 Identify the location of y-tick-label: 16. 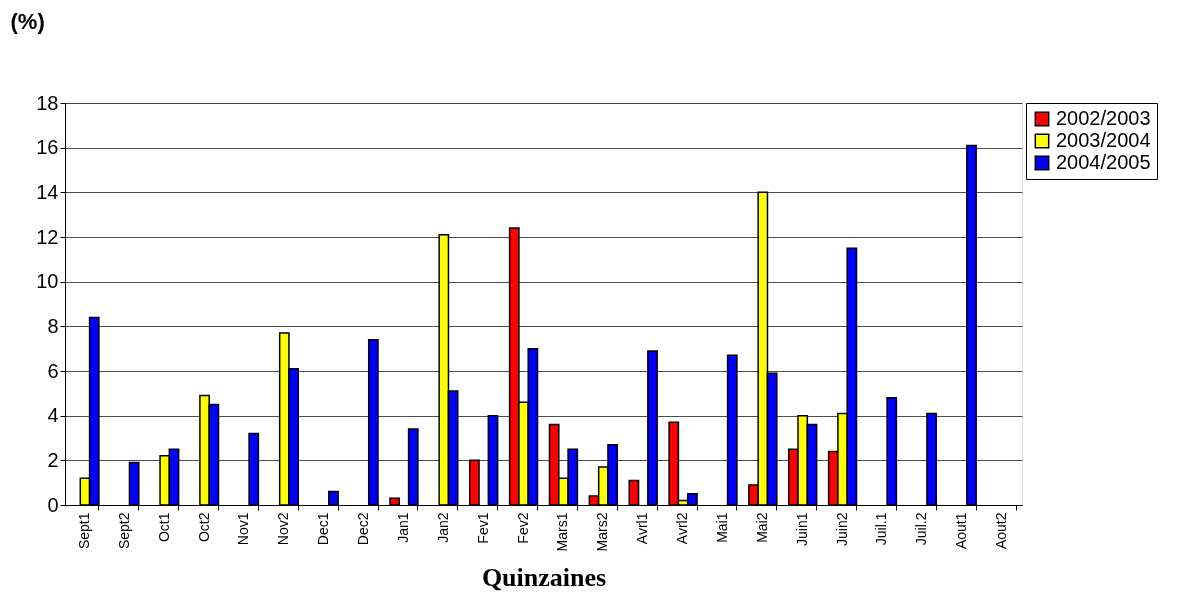
(47, 147).